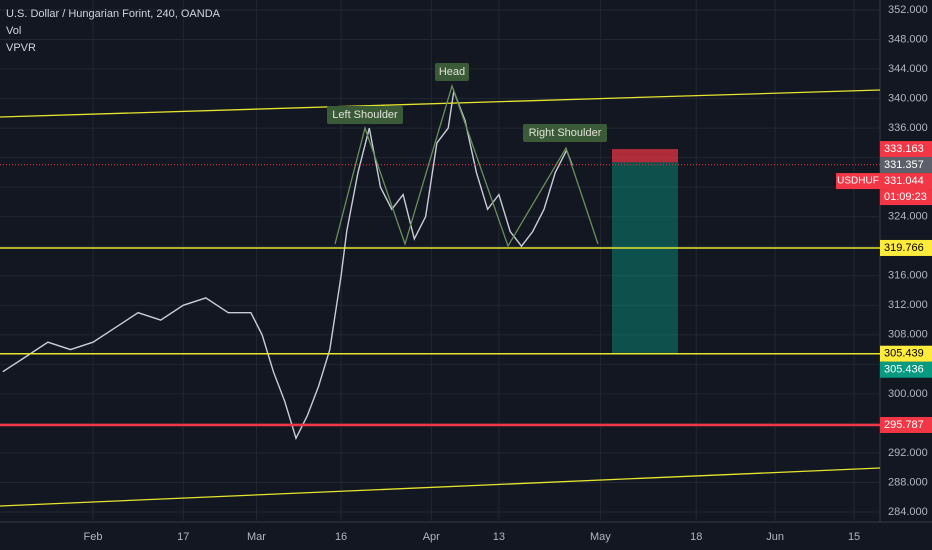 This screenshot has width=932, height=550. Describe the element at coordinates (775, 537) in the screenshot. I see `x-tick-label: Jun` at that location.